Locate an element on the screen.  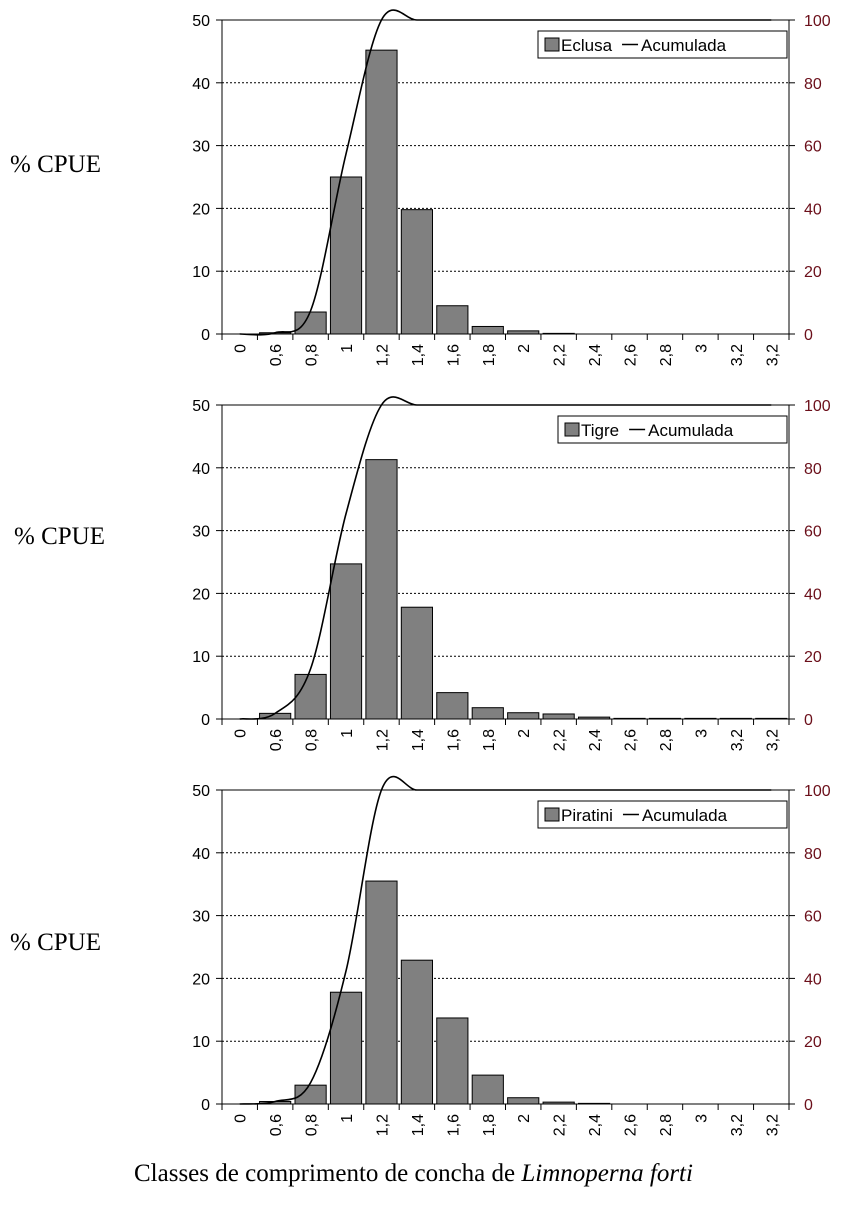
legend: Piratini Acumulada is located at coordinates (662, 814).